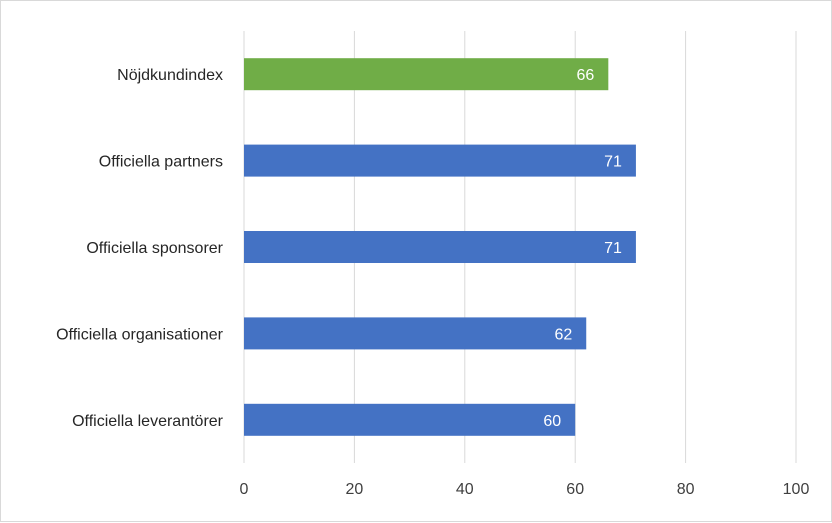  I want to click on x-tick-label: 0, so click(244, 489).